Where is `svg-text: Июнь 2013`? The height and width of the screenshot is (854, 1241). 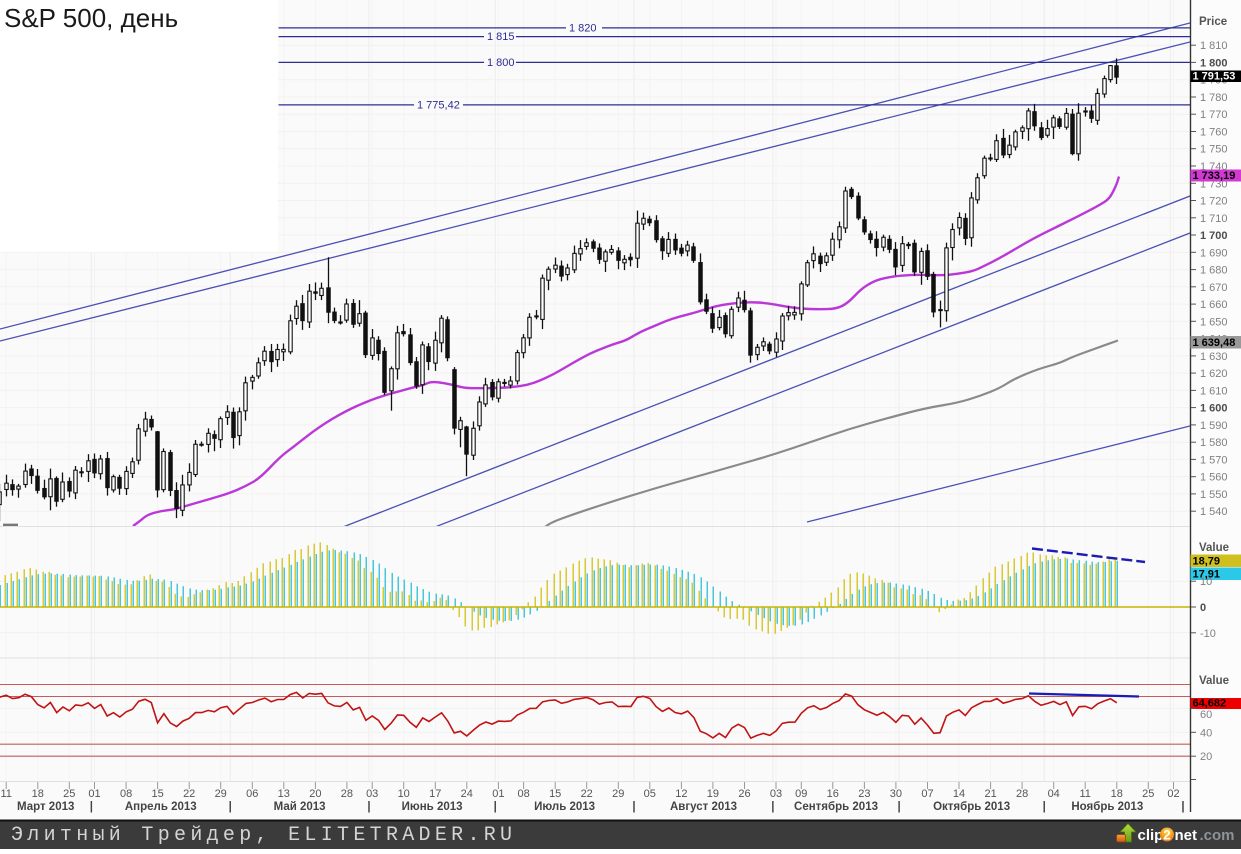
svg-text: Июнь 2013 is located at coordinates (432, 807).